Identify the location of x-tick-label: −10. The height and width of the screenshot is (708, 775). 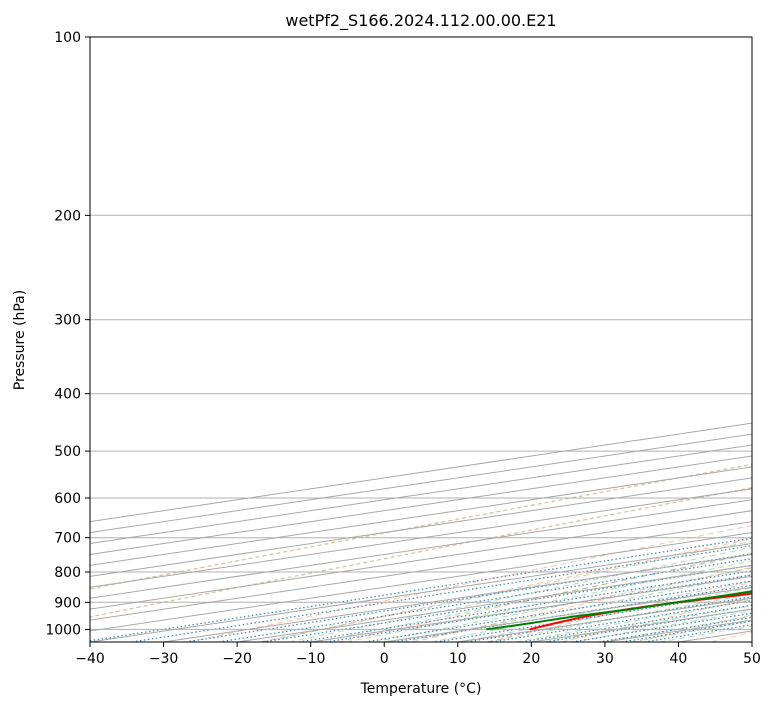
(311, 659).